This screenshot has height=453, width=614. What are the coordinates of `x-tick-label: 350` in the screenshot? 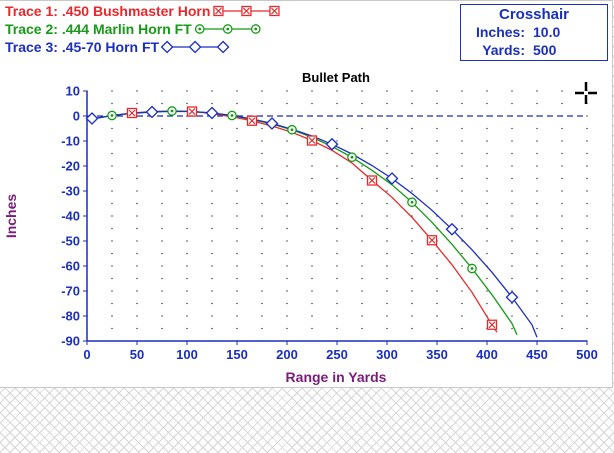 It's located at (437, 354).